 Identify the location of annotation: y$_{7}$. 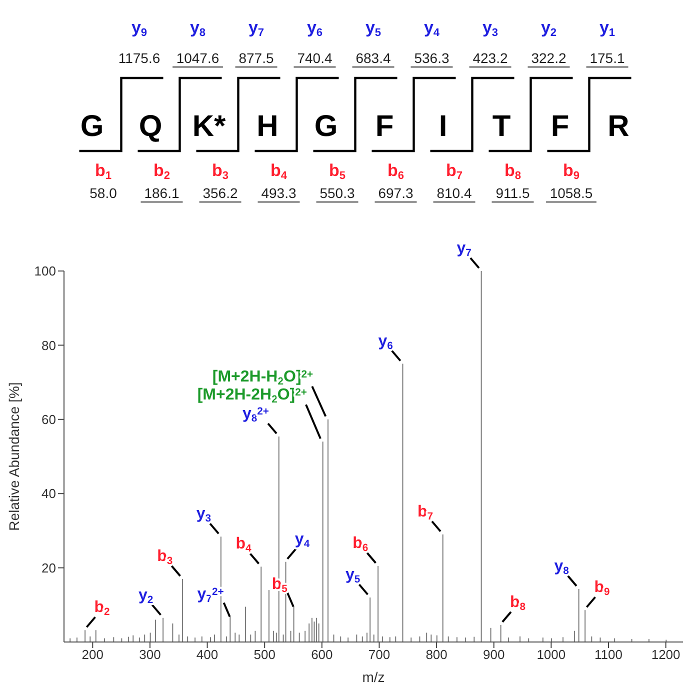
(464, 249).